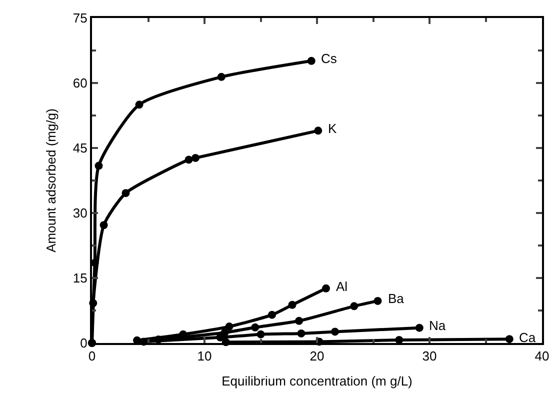  Describe the element at coordinates (329, 58) in the screenshot. I see `series-label: Cs` at that location.